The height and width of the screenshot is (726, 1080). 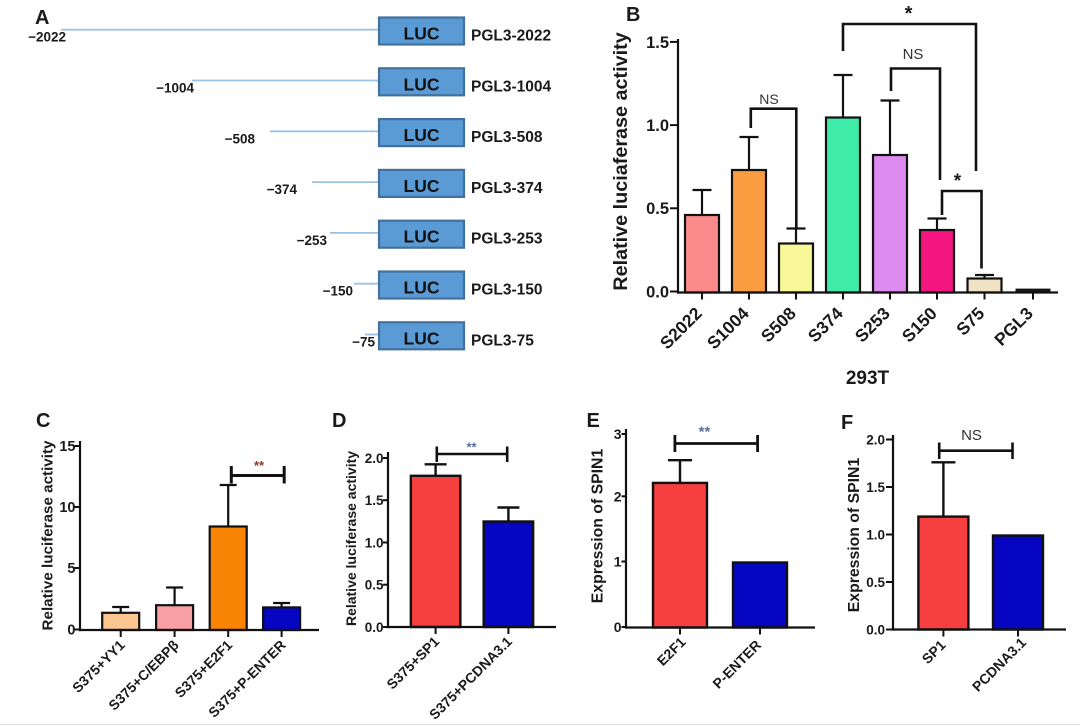 I want to click on svg-text: −1004, so click(x=175, y=88).